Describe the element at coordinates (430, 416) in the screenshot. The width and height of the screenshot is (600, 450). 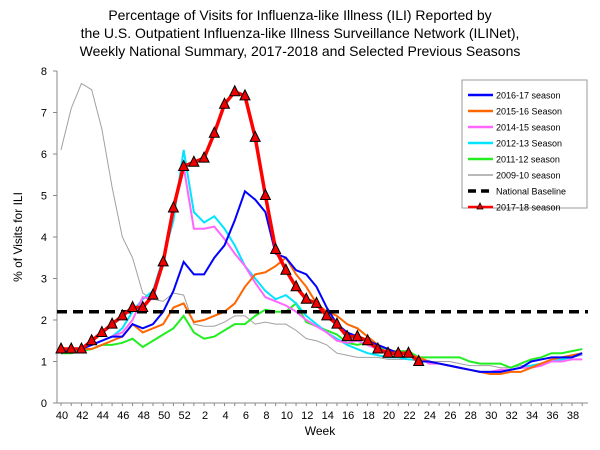
I see `x-tick-label: 24` at that location.